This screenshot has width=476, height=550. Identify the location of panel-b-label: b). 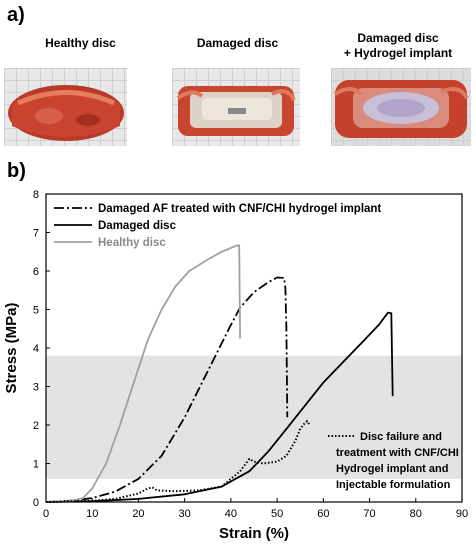
(16, 171).